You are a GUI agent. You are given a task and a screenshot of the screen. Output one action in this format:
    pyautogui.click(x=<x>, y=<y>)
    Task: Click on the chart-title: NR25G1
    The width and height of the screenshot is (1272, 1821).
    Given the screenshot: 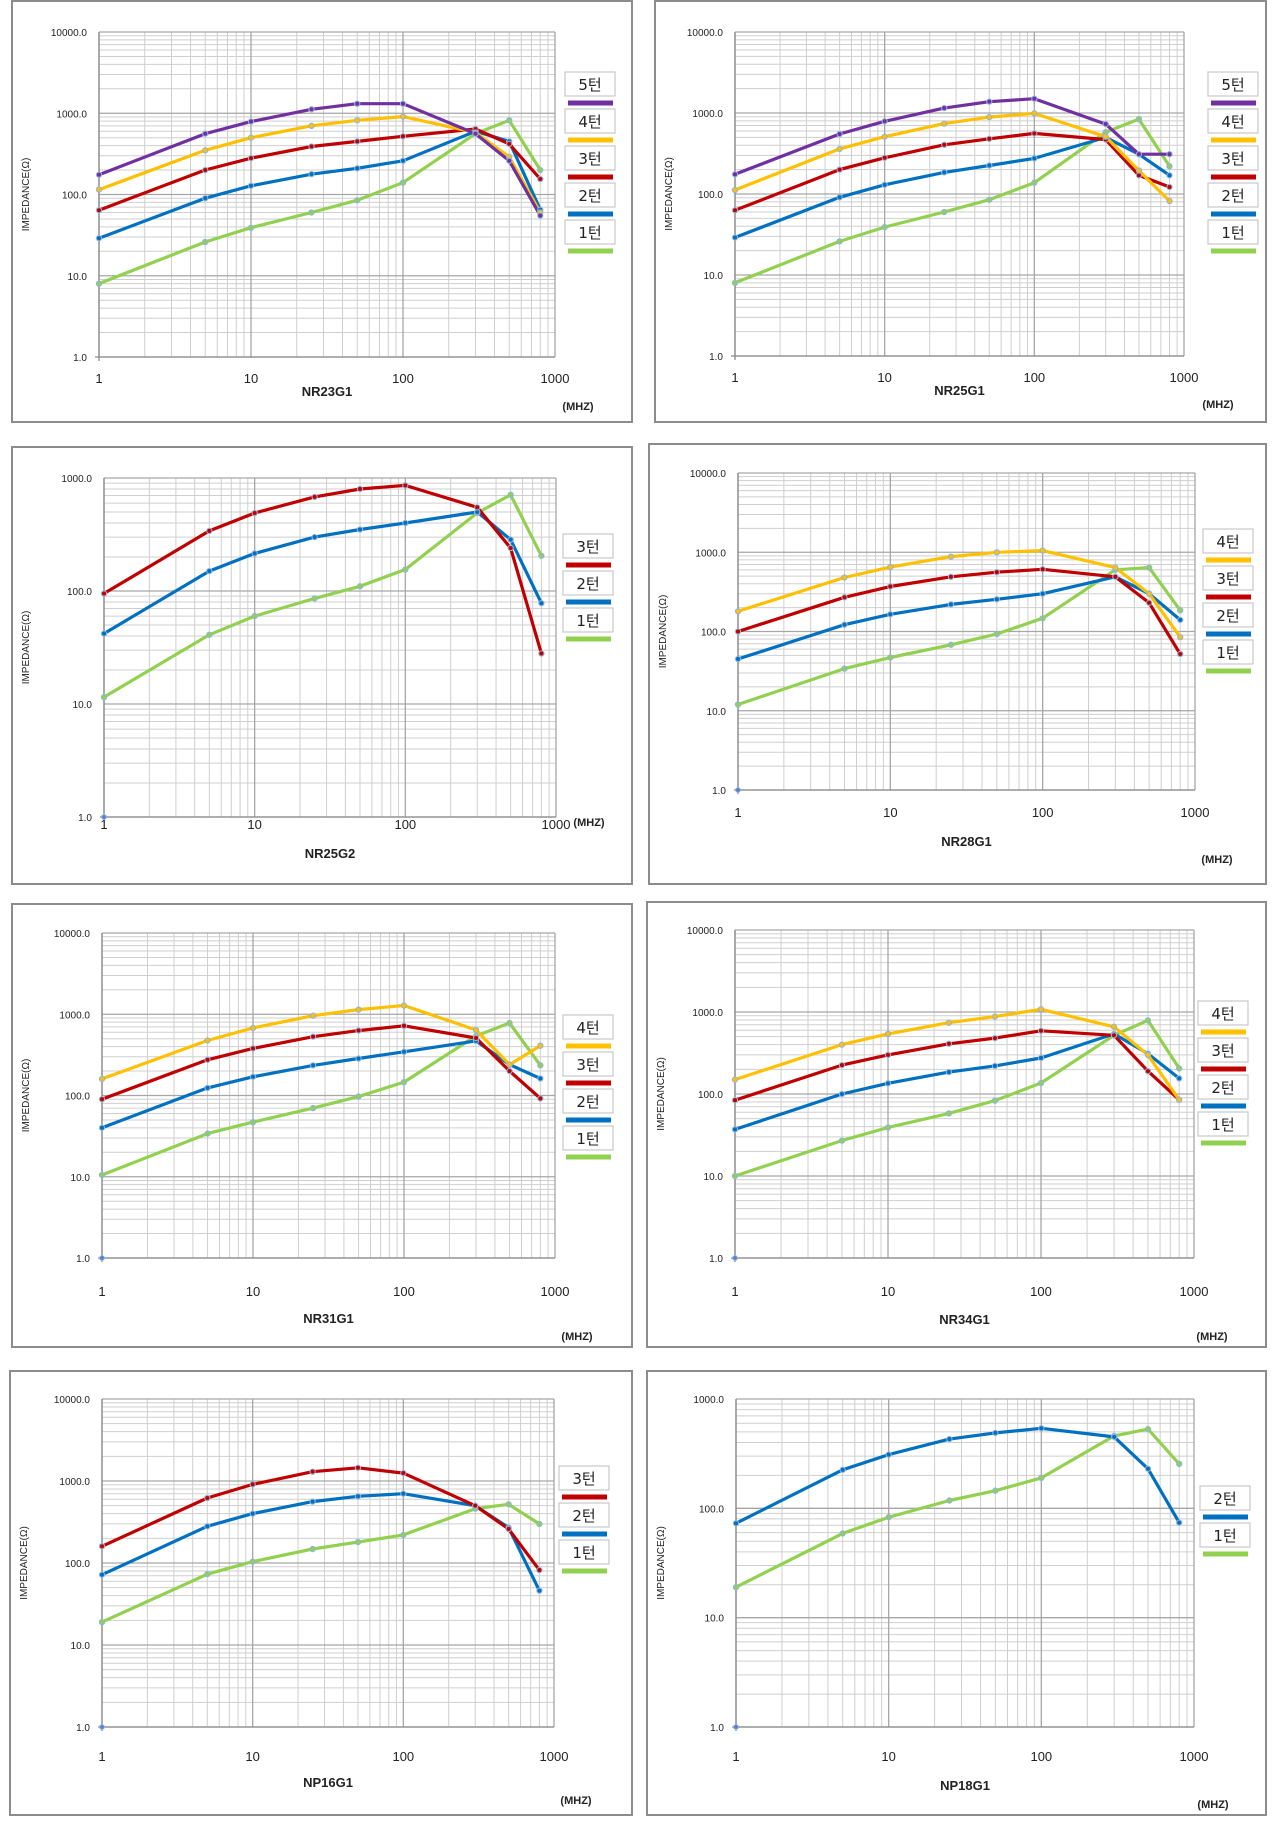 What is the action you would take?
    pyautogui.click(x=959, y=390)
    